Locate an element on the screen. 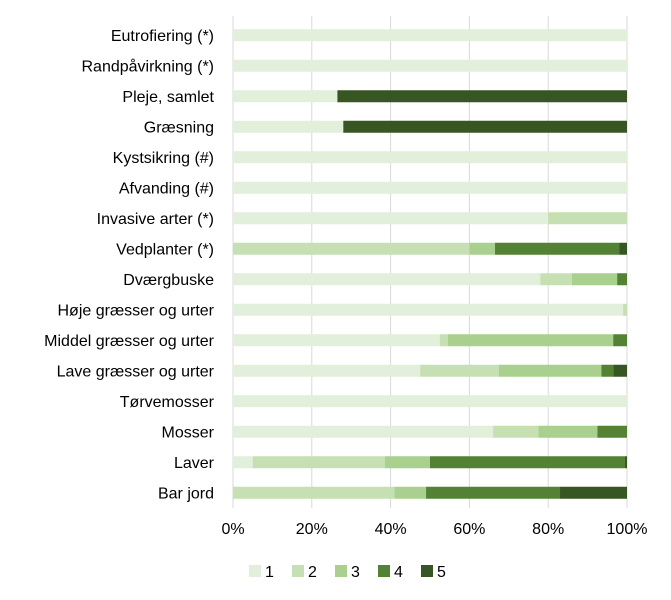 This screenshot has height=600, width=671. legend-label: 2 is located at coordinates (312, 572).